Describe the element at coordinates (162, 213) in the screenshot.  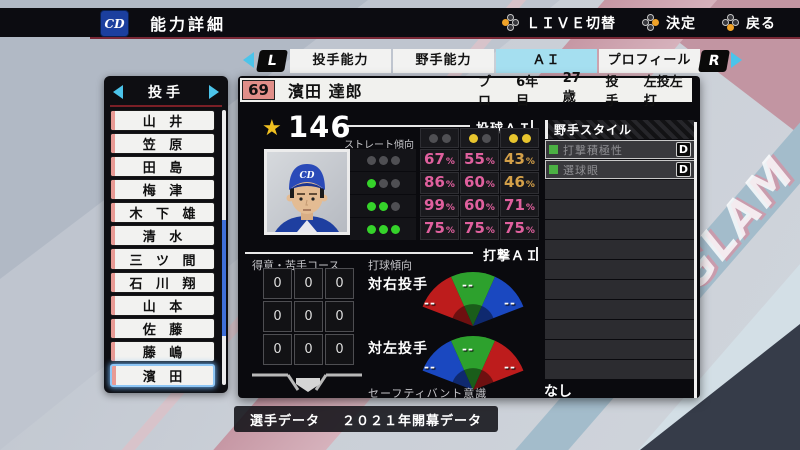
I see `player-list-item: 木 下 雄` at that location.